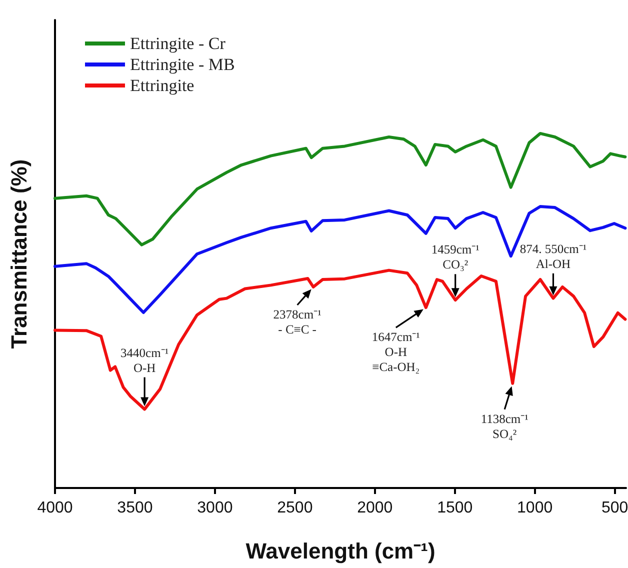 The width and height of the screenshot is (628, 568). What do you see at coordinates (297, 321) in the screenshot?
I see `annotation: 2378cm⁻¹ - C≡C -` at bounding box center [297, 321].